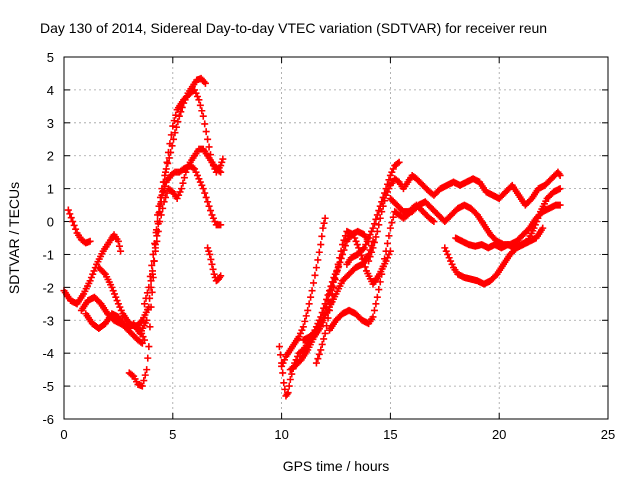  Describe the element at coordinates (114, 328) in the screenshot. I see `series-trace-d` at that location.